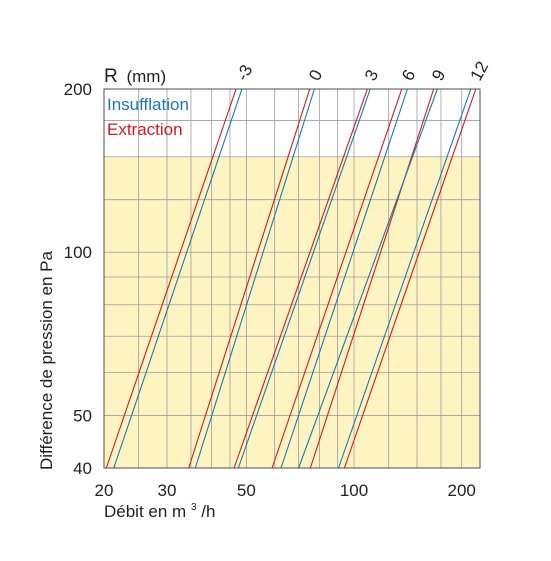  I want to click on x-axis-title-unit: /h, so click(208, 511).